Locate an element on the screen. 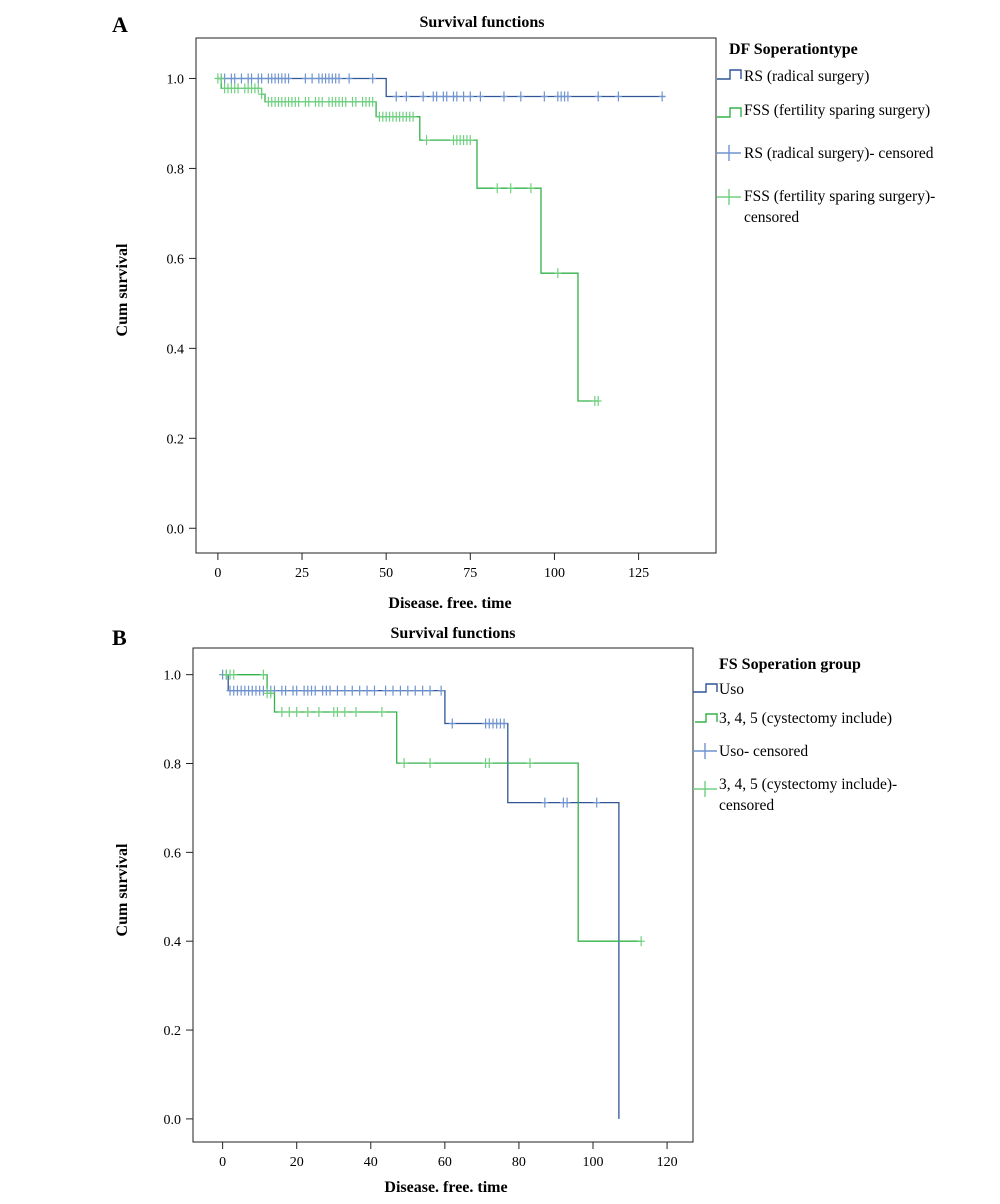 The width and height of the screenshot is (1000, 1204). legend-swatch-rs is located at coordinates (729, 74).